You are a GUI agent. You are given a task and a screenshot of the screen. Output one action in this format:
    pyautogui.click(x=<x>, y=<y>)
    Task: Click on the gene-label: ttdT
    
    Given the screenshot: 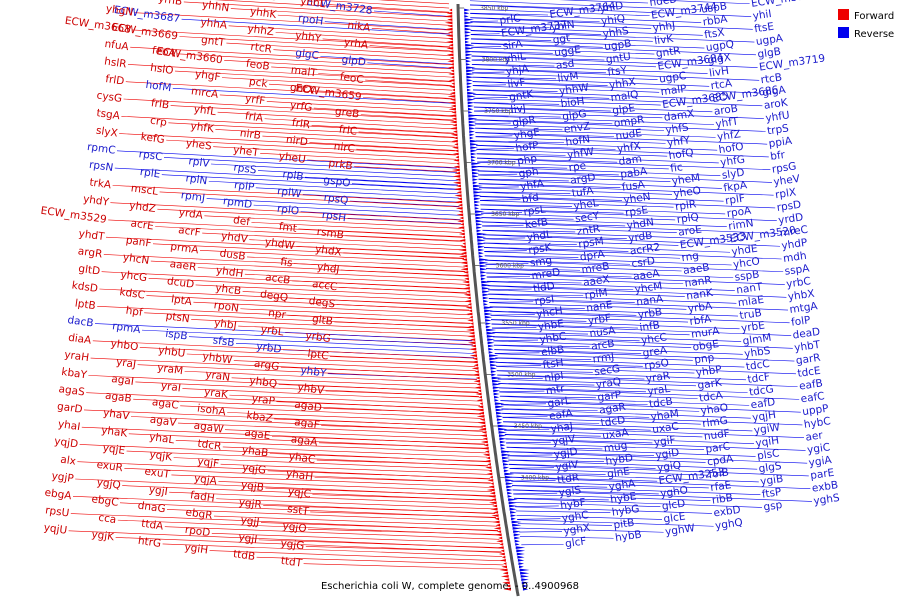 What is the action you would take?
    pyautogui.click(x=291, y=562)
    